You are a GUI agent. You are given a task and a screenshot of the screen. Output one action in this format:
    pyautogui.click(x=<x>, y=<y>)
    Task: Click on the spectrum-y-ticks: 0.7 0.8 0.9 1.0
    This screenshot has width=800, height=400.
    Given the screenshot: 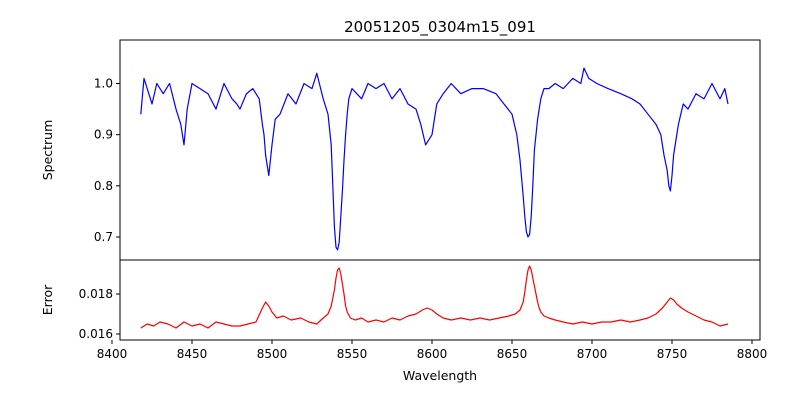 What is the action you would take?
    pyautogui.click(x=107, y=160)
    